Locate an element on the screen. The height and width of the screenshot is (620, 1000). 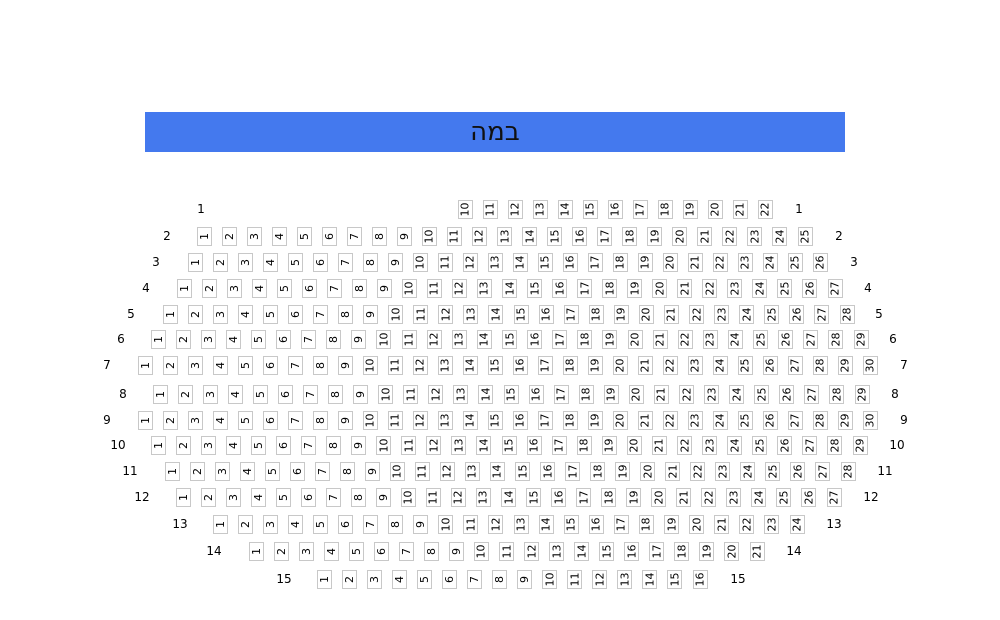
seat: 30 is located at coordinates (870, 365).